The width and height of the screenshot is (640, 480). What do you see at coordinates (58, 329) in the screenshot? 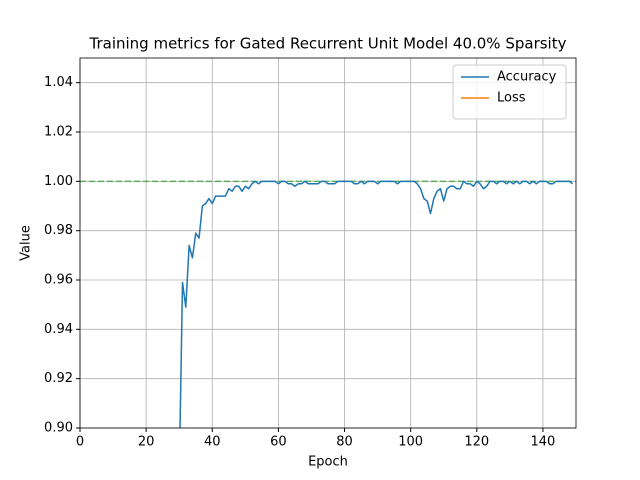
I see `y-tick-label: 0.94` at bounding box center [58, 329].